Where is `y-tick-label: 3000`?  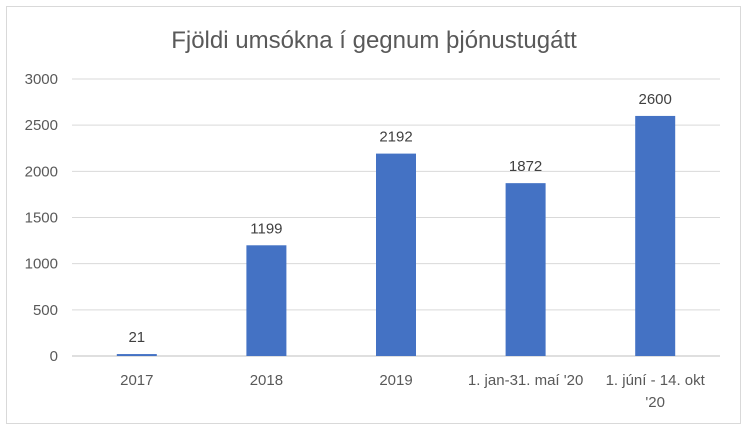 y-tick-label: 3000 is located at coordinates (41, 79).